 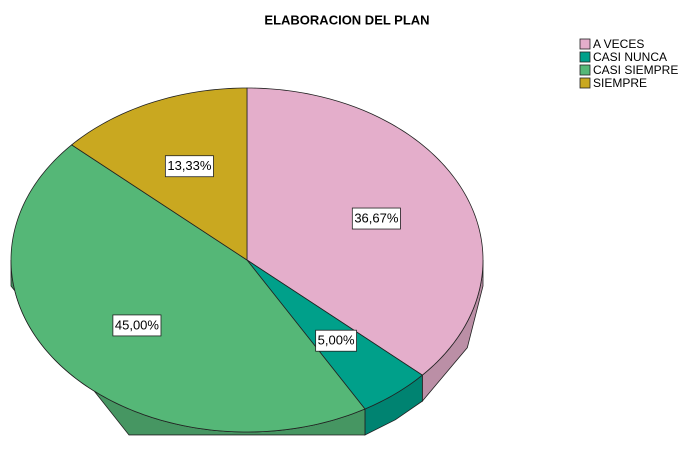 What do you see at coordinates (620, 83) in the screenshot?
I see `legend-label: SIEMPRE` at bounding box center [620, 83].